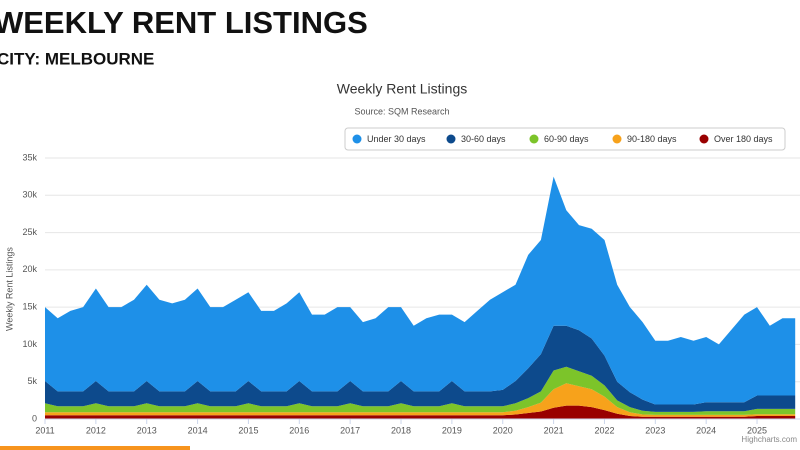 The image size is (800, 450). Describe the element at coordinates (32, 381) in the screenshot. I see `y-tick-label: 5k` at that location.